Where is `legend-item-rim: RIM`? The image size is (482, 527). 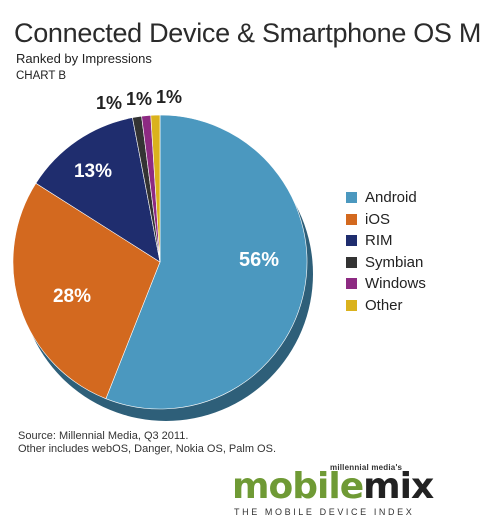
legend-item-rim: RIM is located at coordinates (386, 241).